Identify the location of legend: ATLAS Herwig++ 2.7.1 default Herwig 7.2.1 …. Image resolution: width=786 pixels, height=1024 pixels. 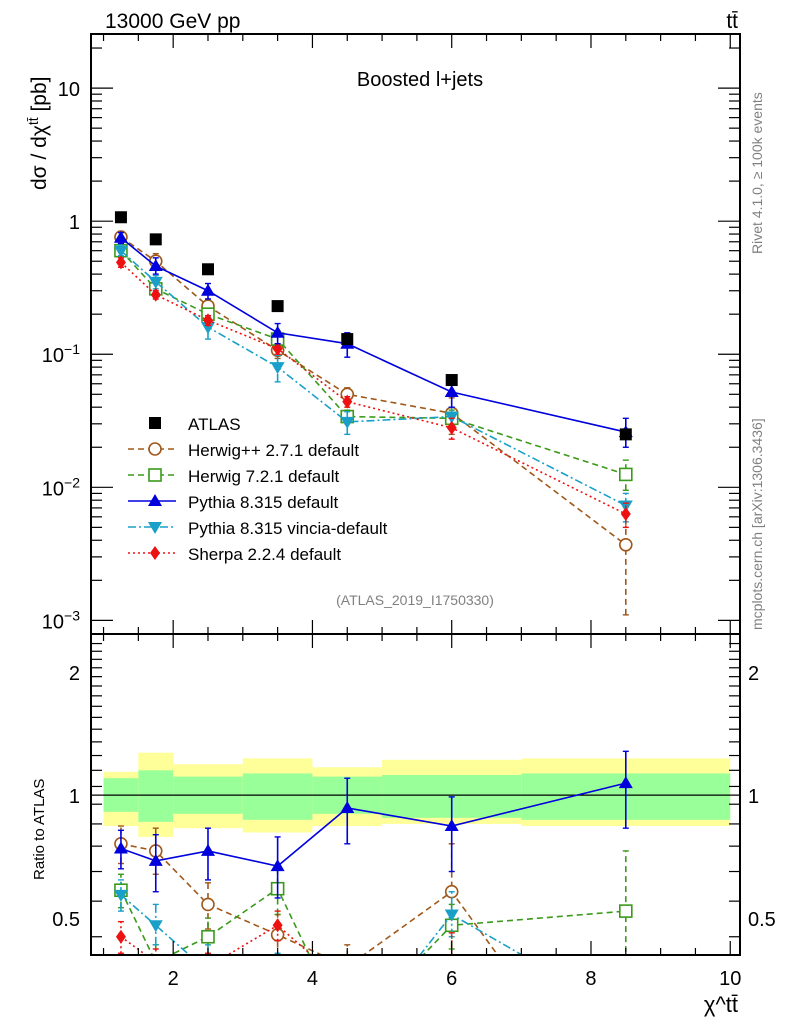
(258, 489).